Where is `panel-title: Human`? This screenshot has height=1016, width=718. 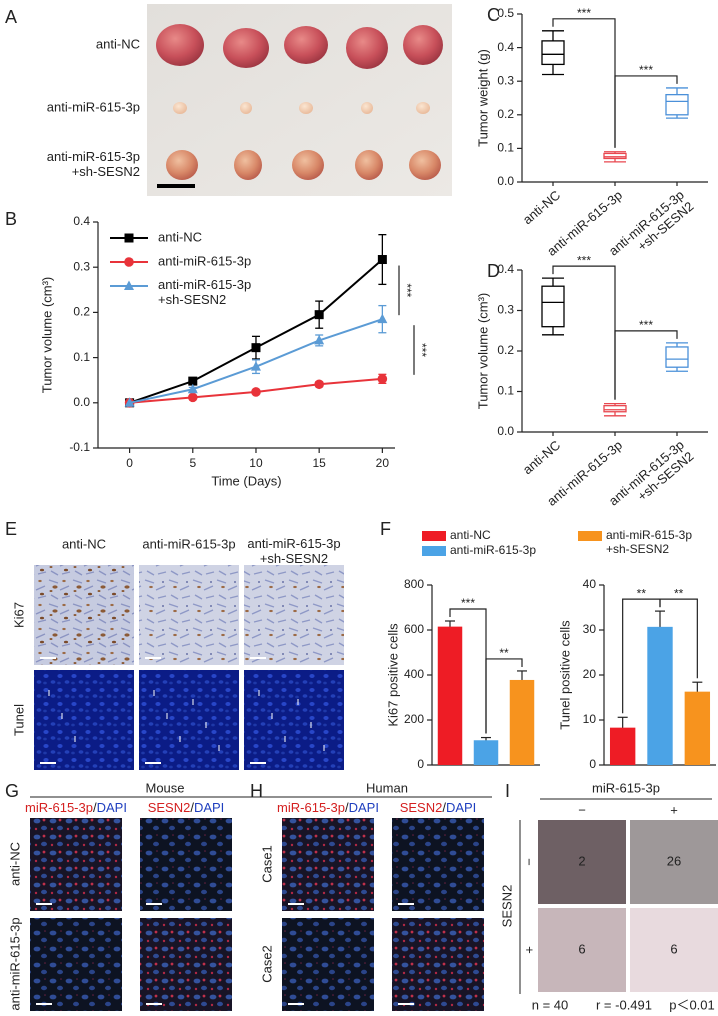 panel-title: Human is located at coordinates (387, 787).